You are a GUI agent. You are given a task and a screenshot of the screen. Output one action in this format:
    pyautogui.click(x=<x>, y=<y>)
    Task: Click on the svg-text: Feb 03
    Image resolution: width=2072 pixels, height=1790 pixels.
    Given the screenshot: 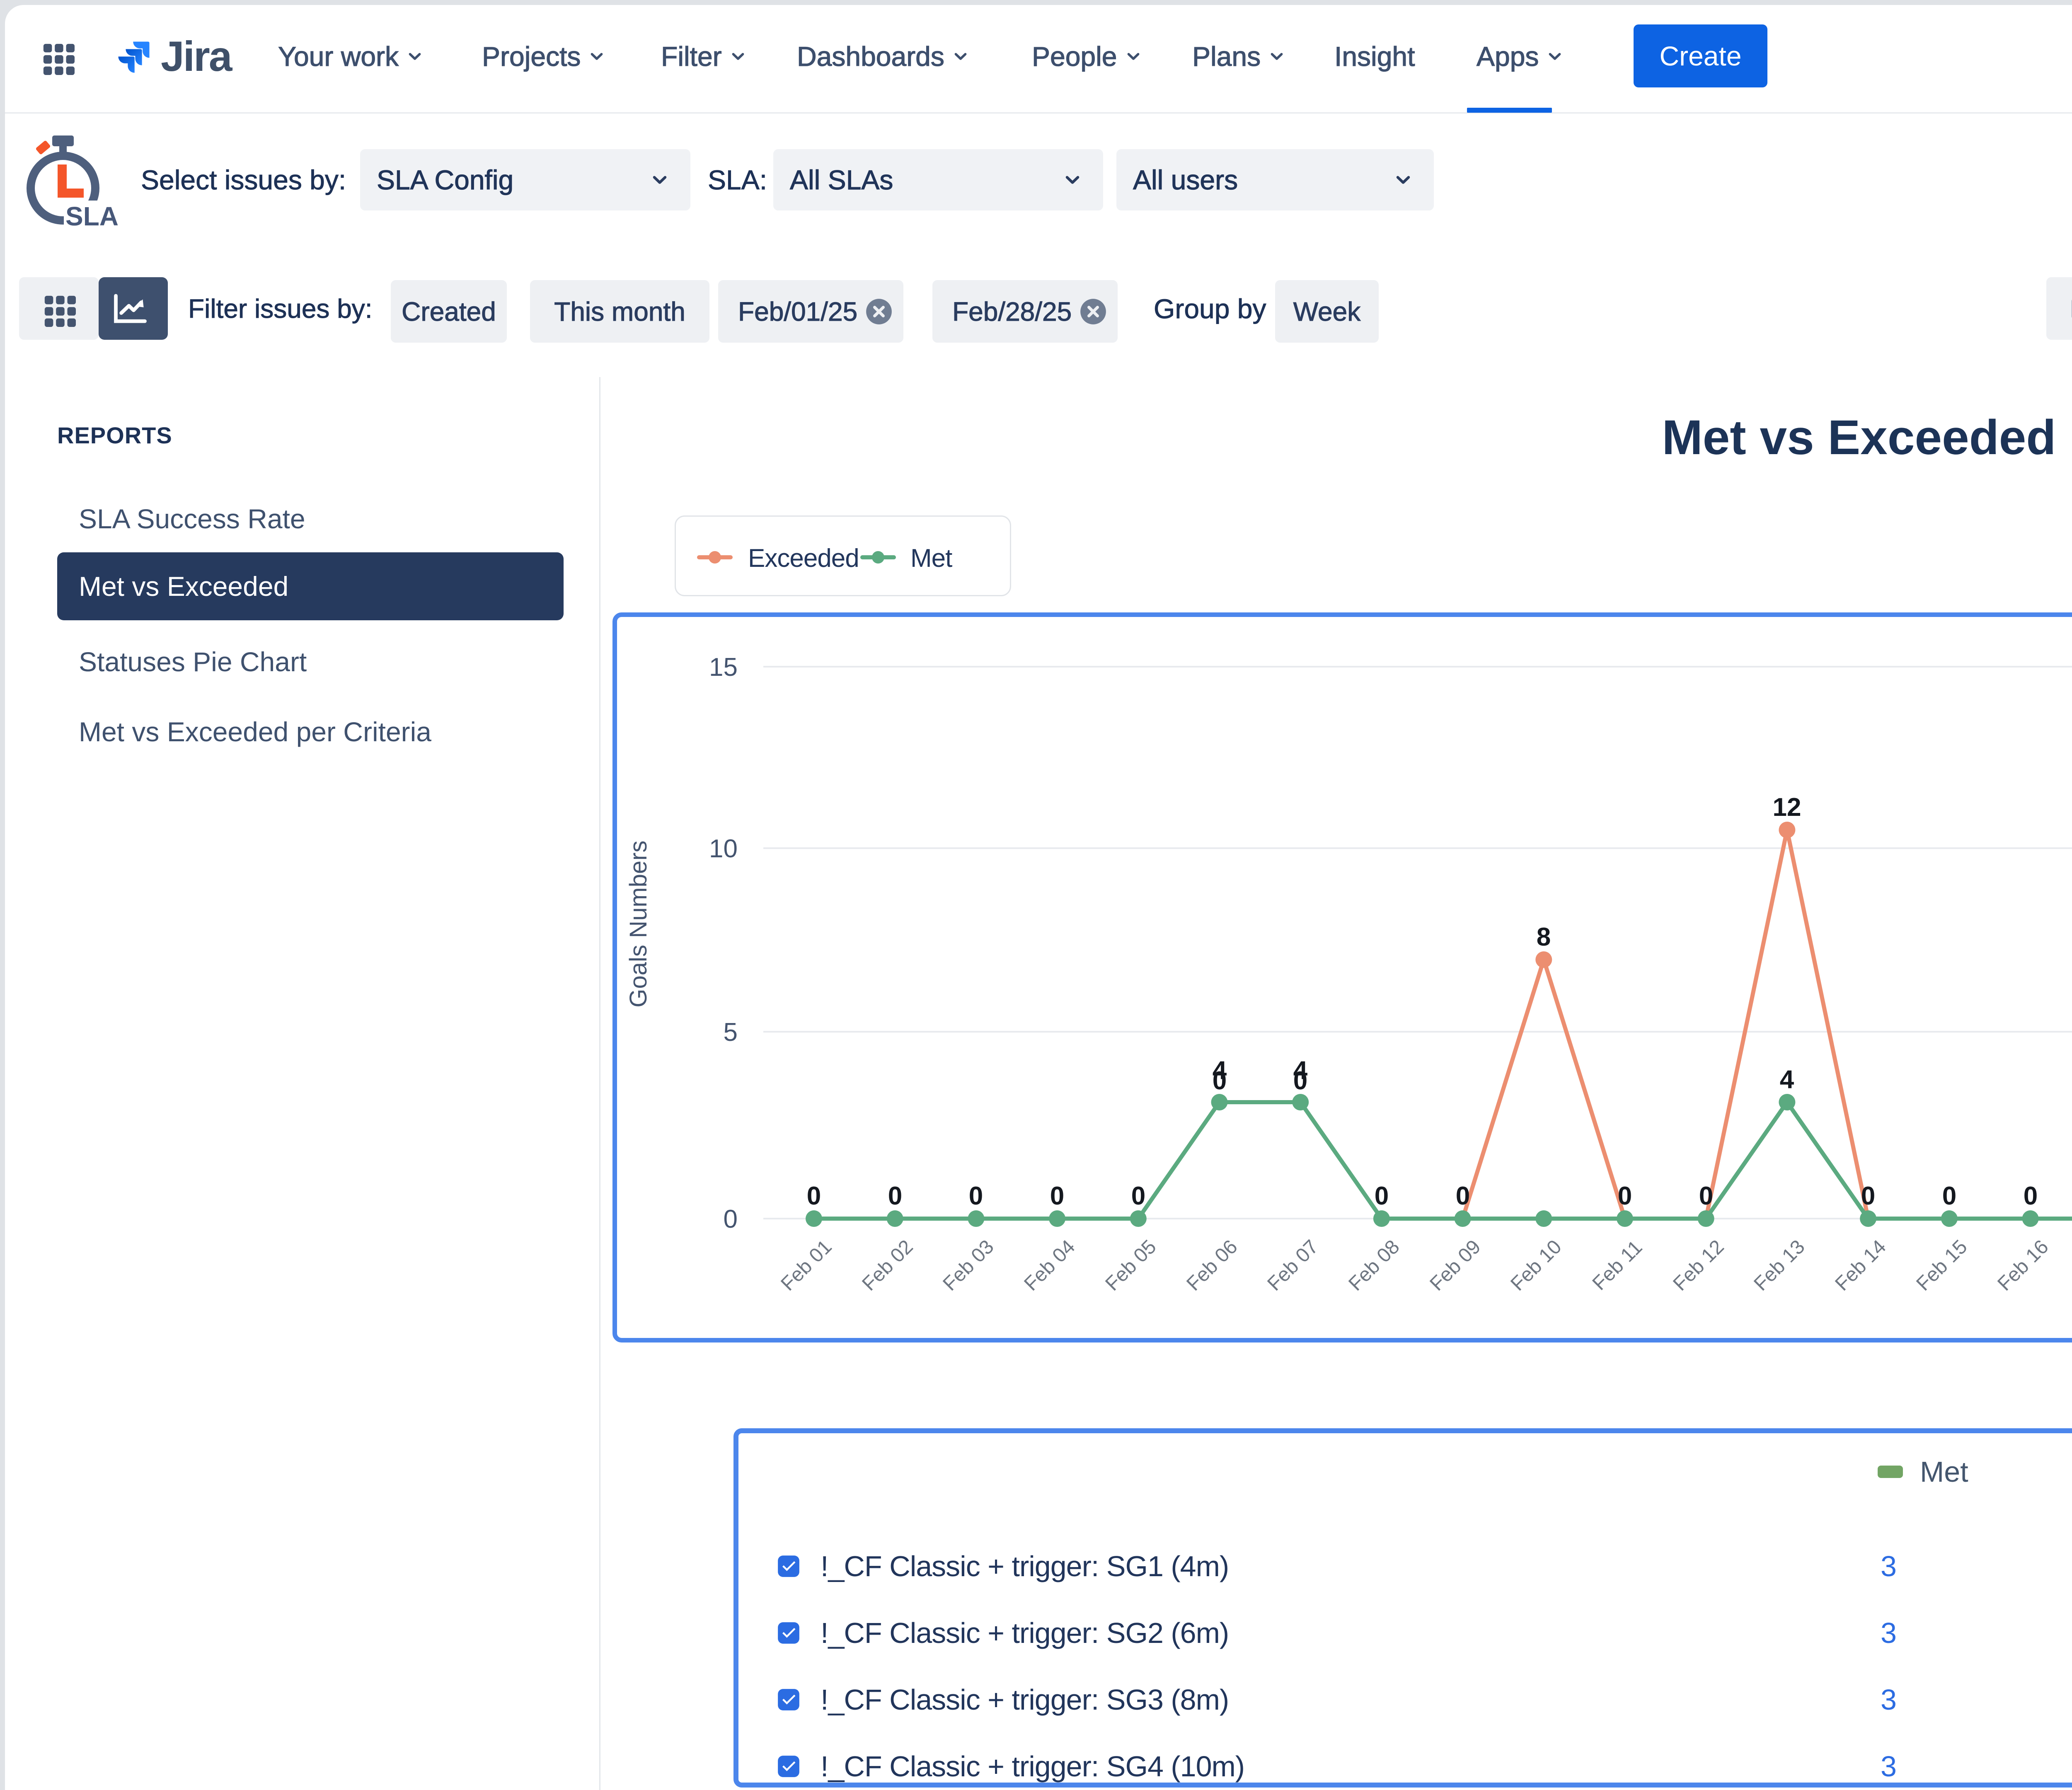 What is the action you would take?
    pyautogui.click(x=968, y=1265)
    